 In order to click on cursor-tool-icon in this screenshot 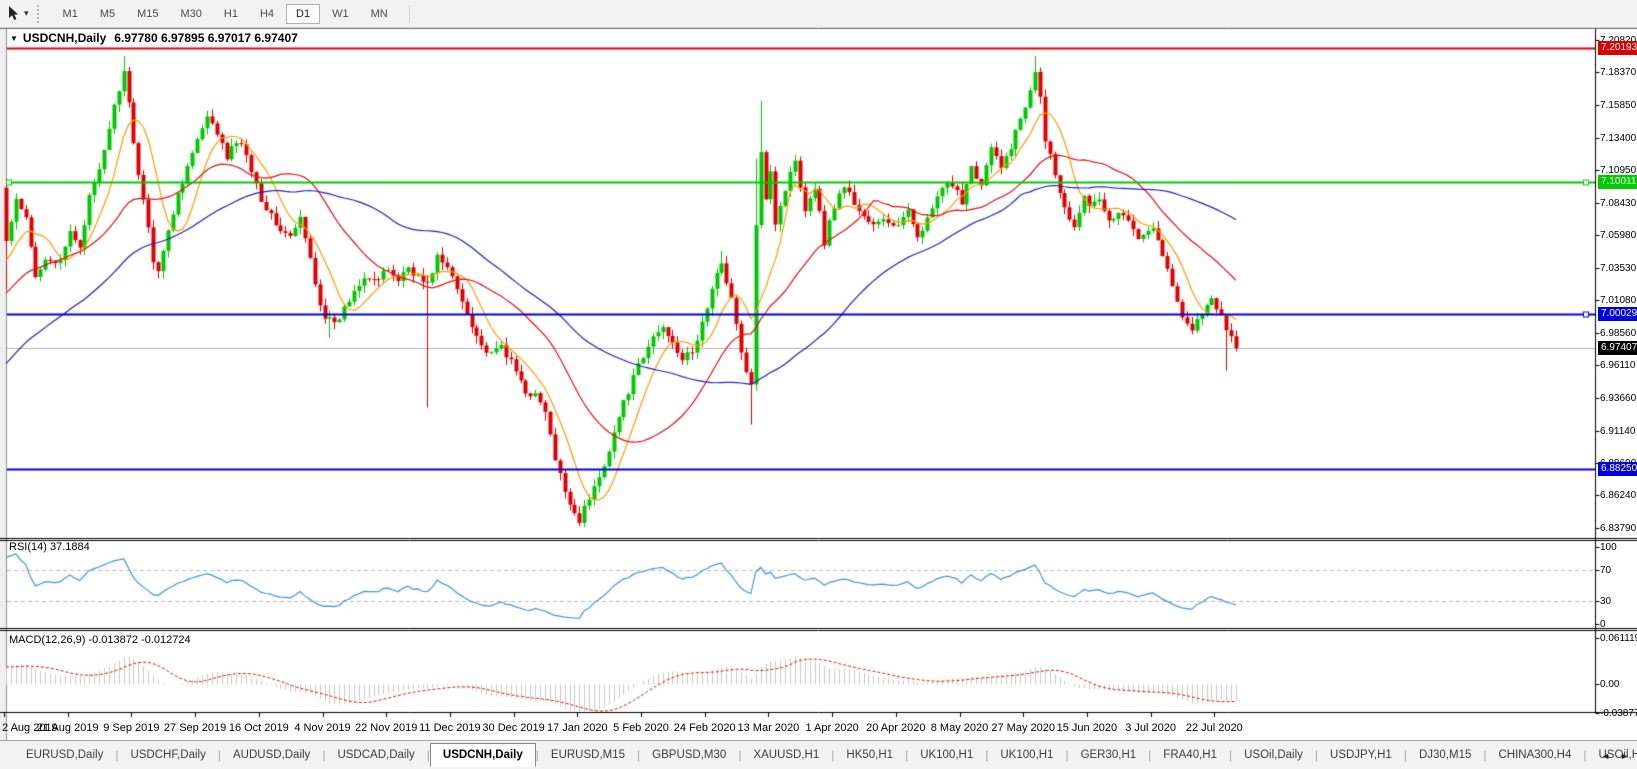, I will do `click(14, 14)`.